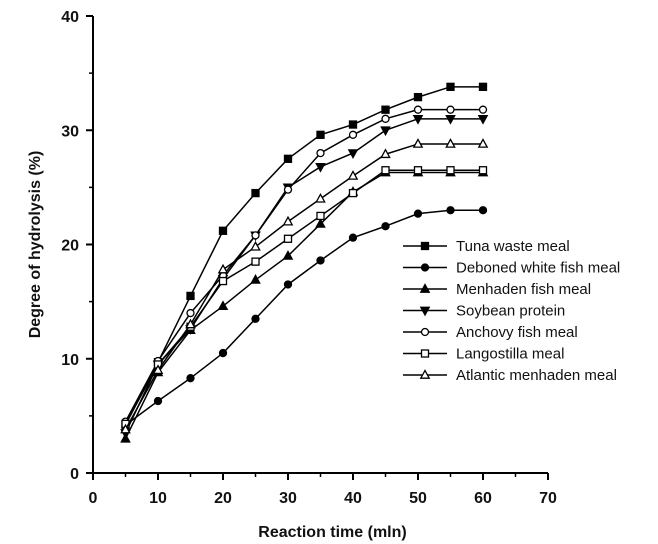 The width and height of the screenshot is (658, 544). What do you see at coordinates (536, 375) in the screenshot?
I see `legend-label: Atlantic menhaden meal` at bounding box center [536, 375].